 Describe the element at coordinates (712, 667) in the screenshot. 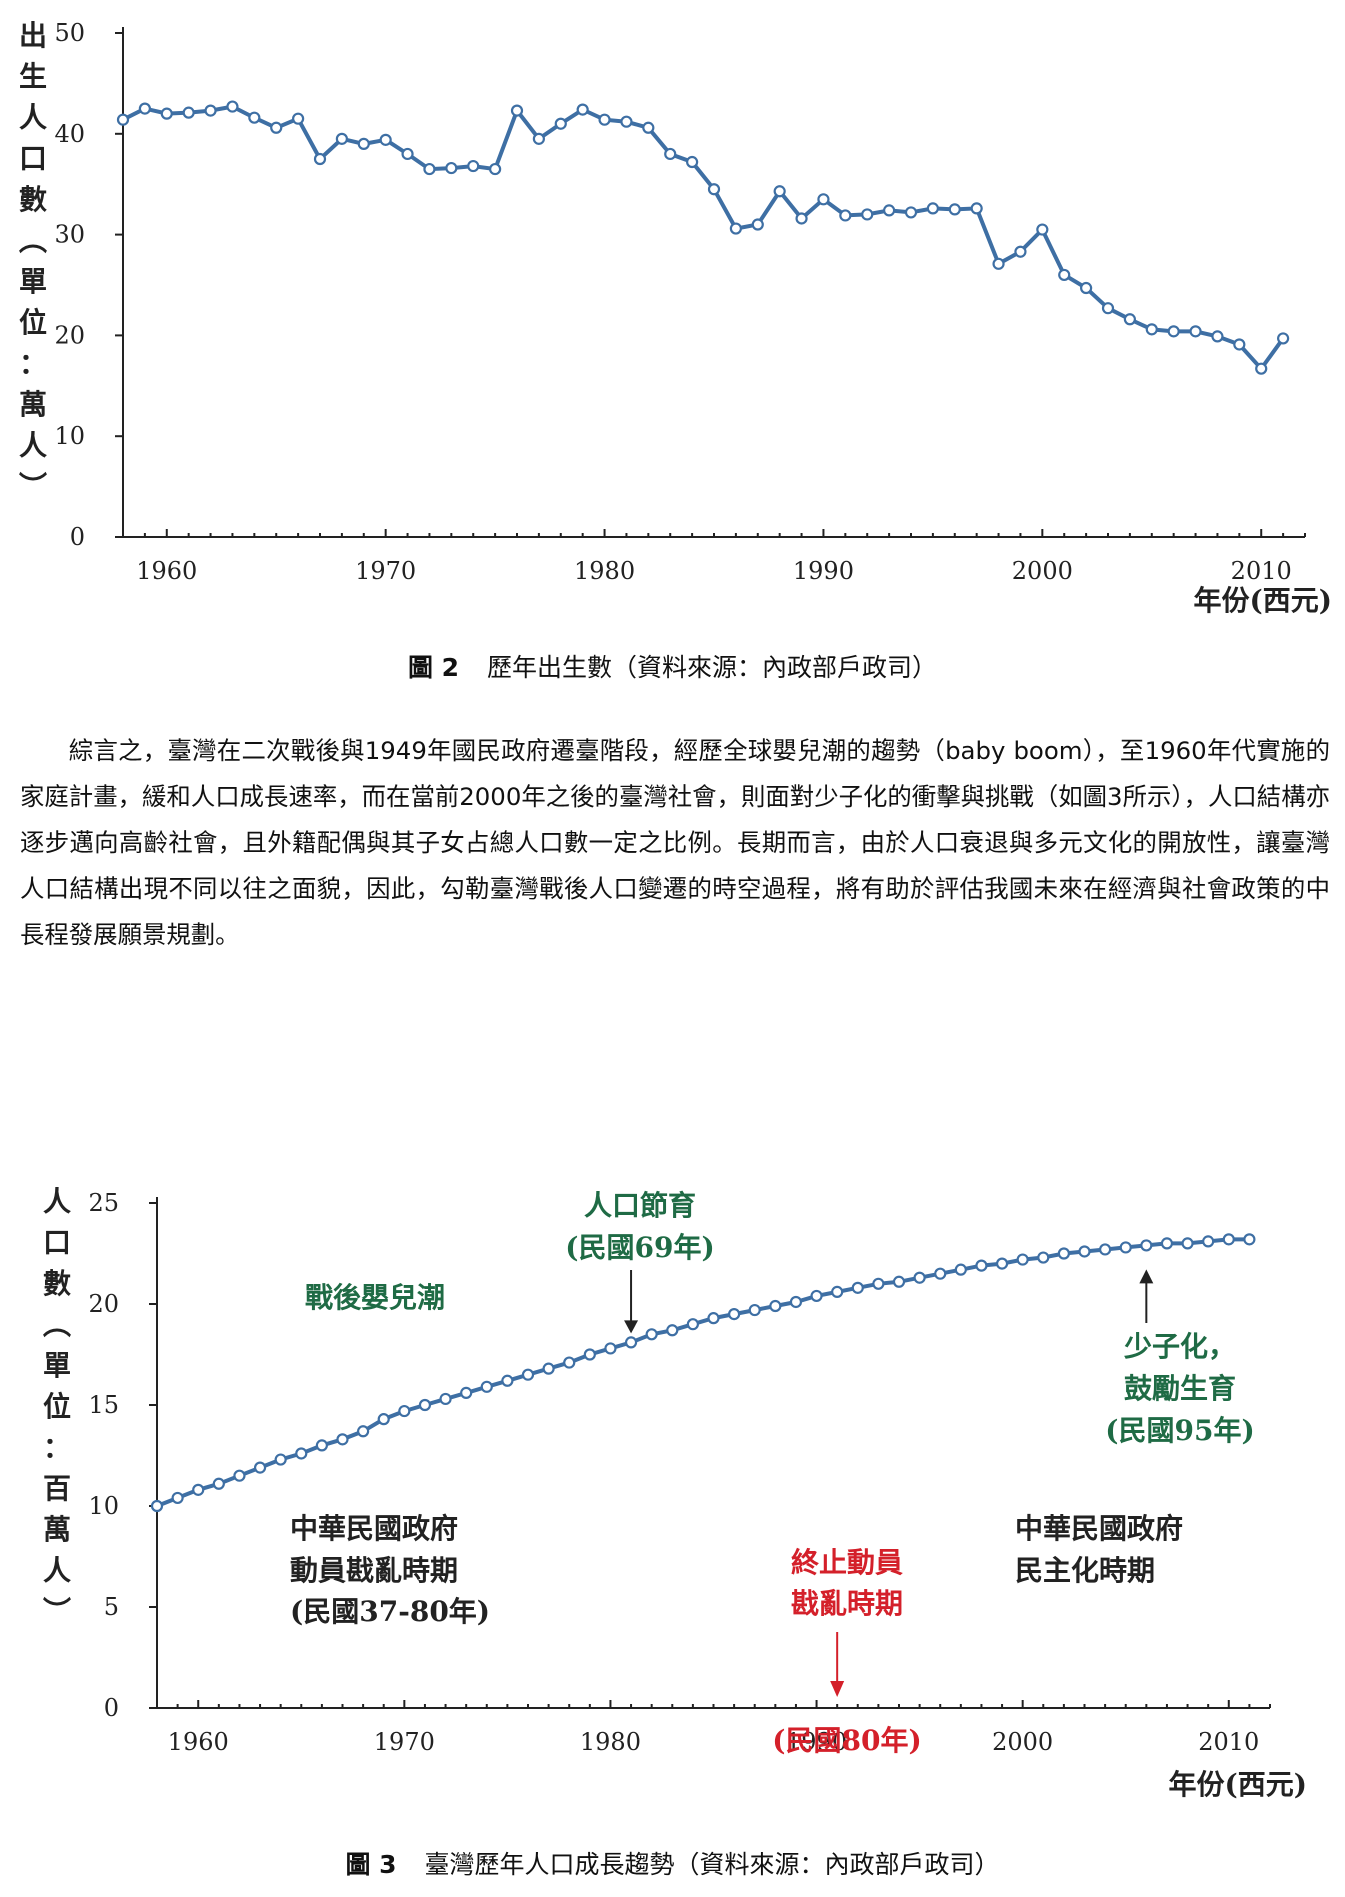

I see `figure2-caption-text: 歷年出生數（資料來源：內政部戶政司）` at that location.